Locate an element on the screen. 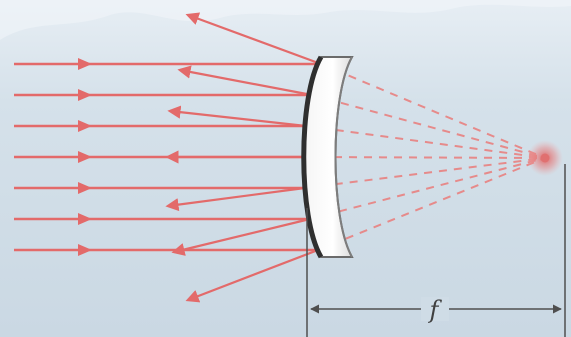 This screenshot has width=571, height=337. dimension-label-background is located at coordinates (435, 309).